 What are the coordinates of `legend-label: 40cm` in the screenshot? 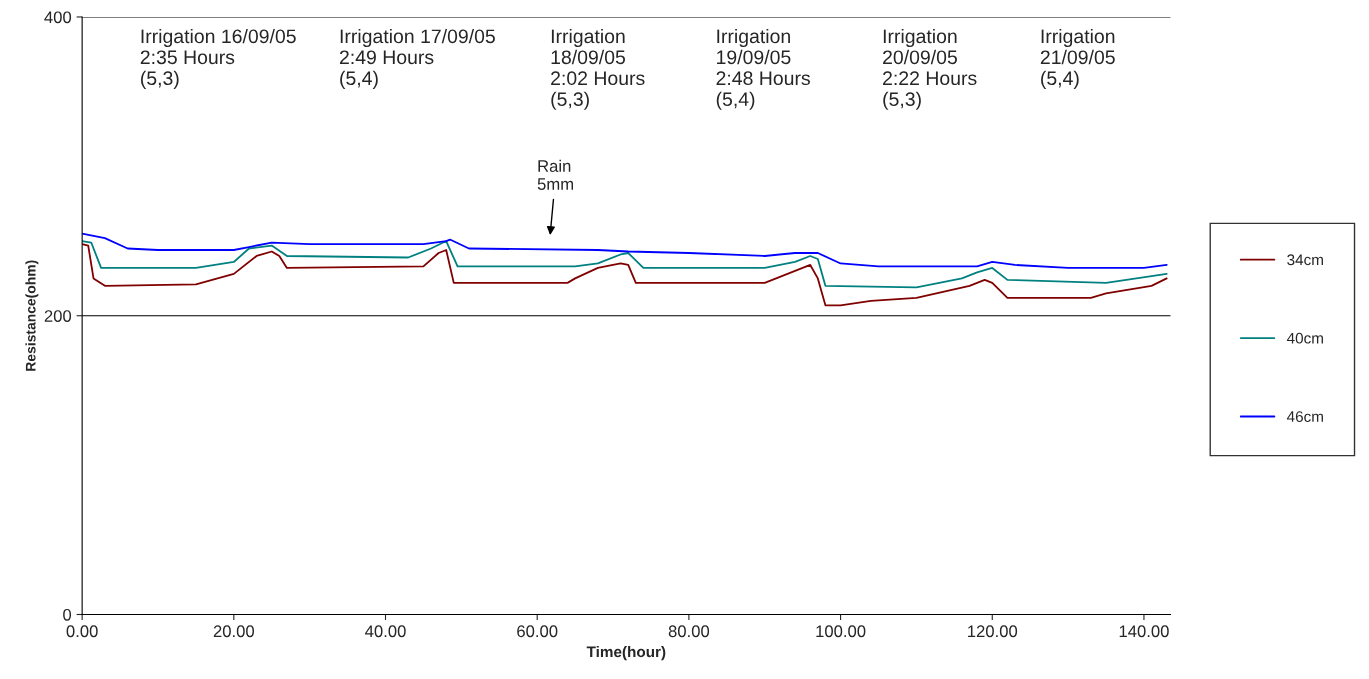 It's located at (1304, 338).